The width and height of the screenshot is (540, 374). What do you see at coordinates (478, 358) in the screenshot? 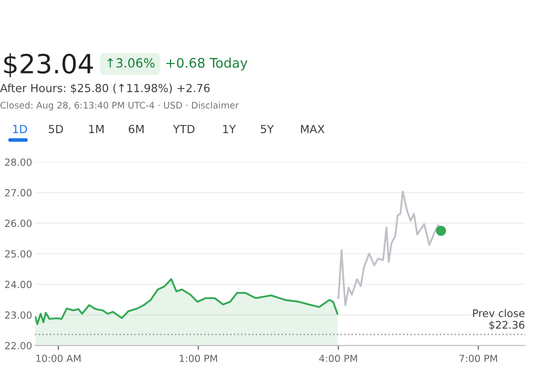
I see `x-tick-label: 7:00 PM` at bounding box center [478, 358].